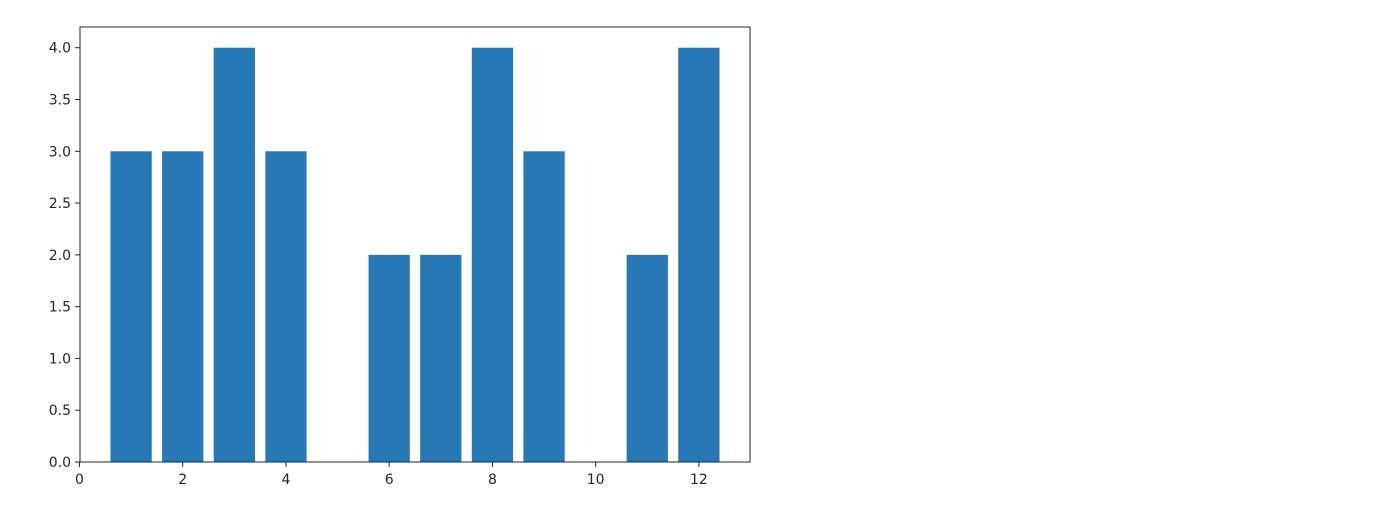 The height and width of the screenshot is (510, 1376). I want to click on x-tick-label: 12, so click(699, 480).